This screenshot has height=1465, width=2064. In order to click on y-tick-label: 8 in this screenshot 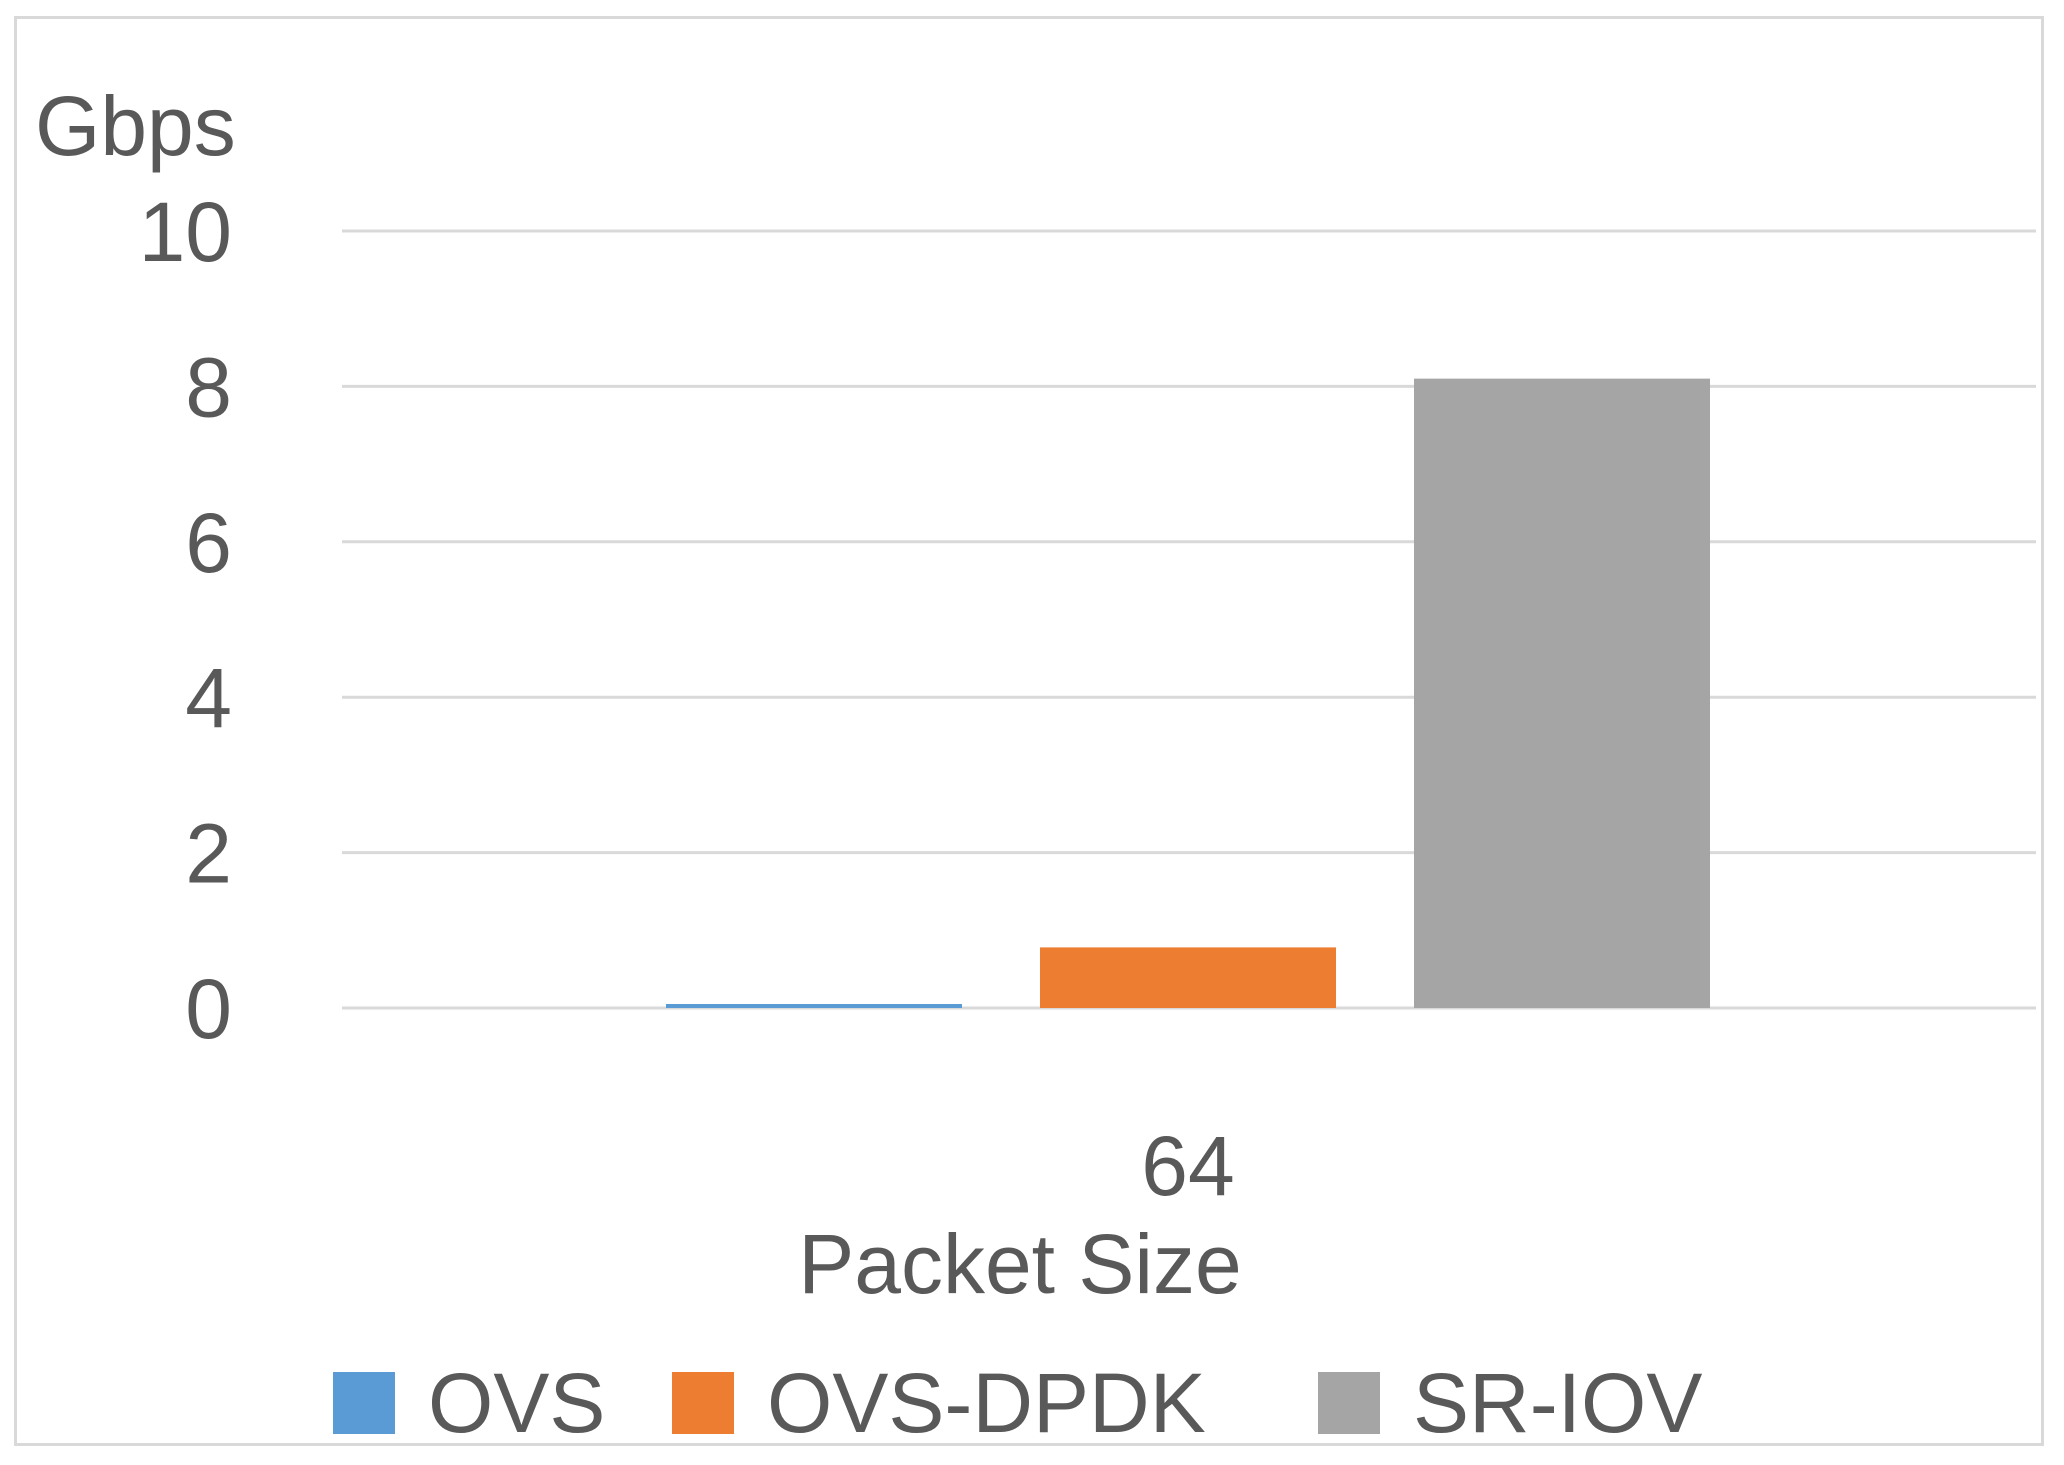, I will do `click(208, 387)`.